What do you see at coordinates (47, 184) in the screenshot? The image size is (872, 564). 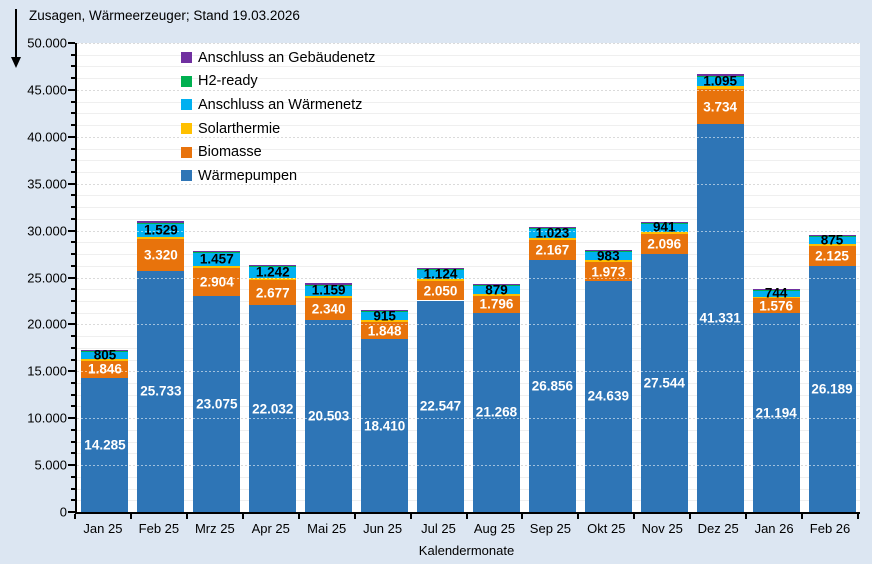 I see `y-tick-label: 35.000` at bounding box center [47, 184].